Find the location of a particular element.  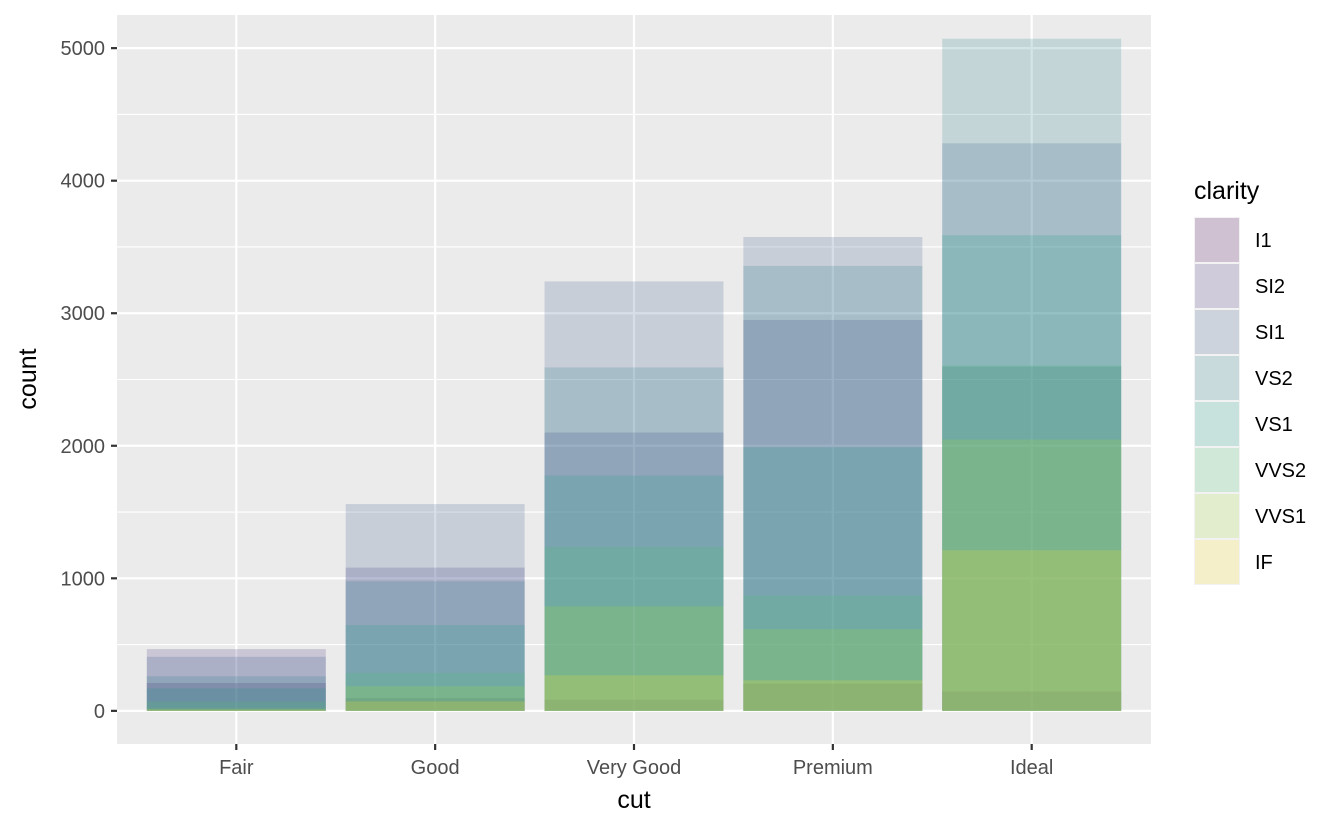

x-tick-label: Very Good is located at coordinates (634, 768).